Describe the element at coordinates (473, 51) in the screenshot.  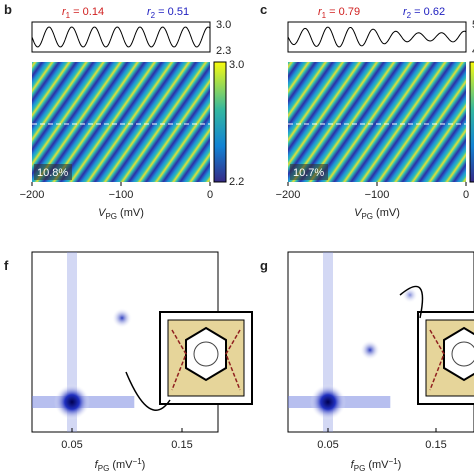
I see `trace-tick: 4` at that location.